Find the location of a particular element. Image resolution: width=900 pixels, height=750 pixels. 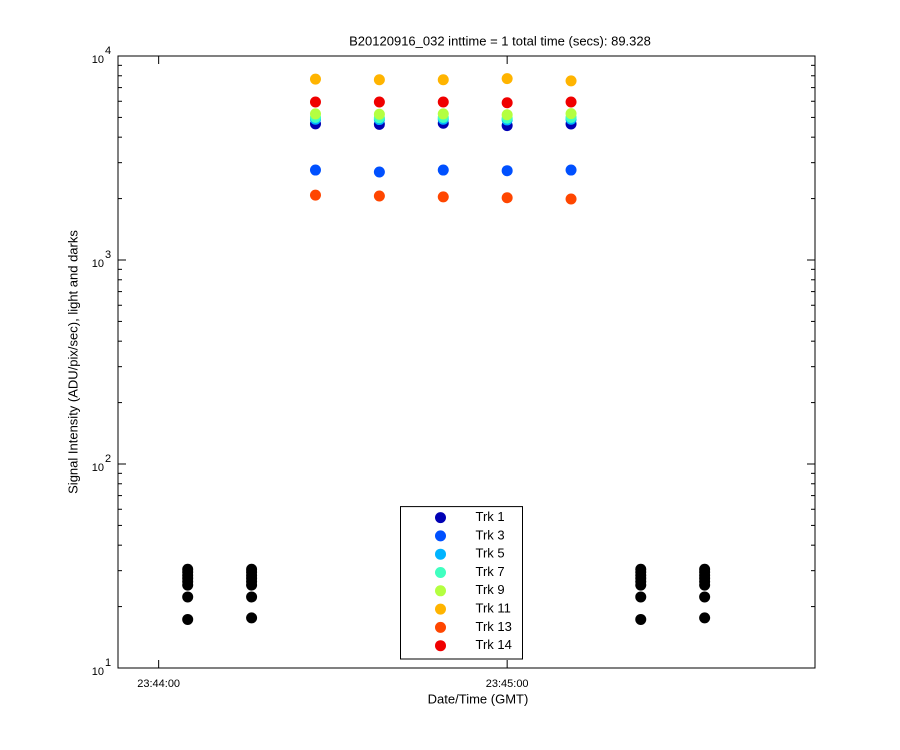

legend-label: Trk 7 is located at coordinates (490, 571).